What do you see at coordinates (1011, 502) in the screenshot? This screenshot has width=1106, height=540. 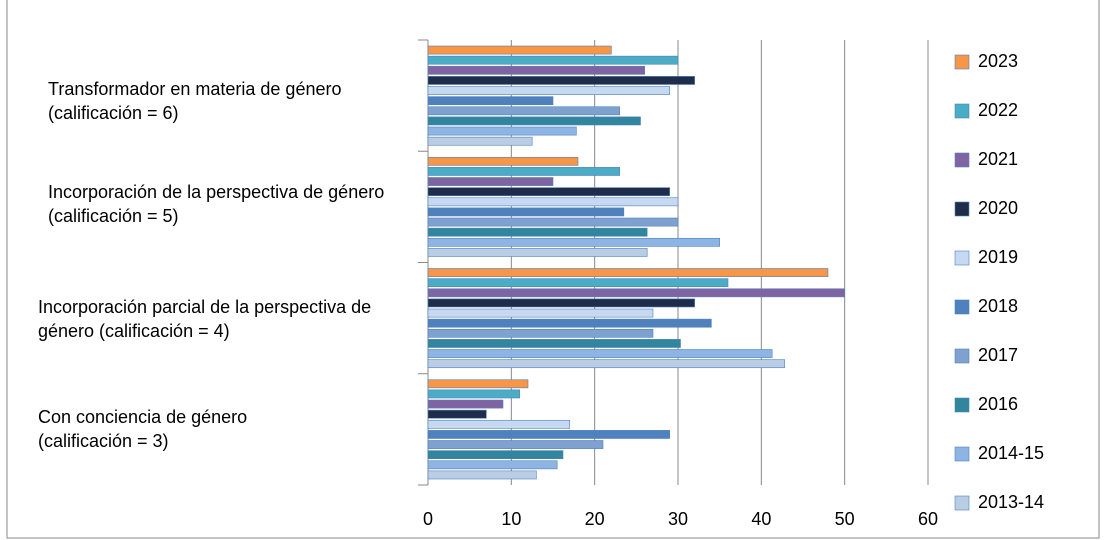 I see `legend-label: 2013-14` at bounding box center [1011, 502].